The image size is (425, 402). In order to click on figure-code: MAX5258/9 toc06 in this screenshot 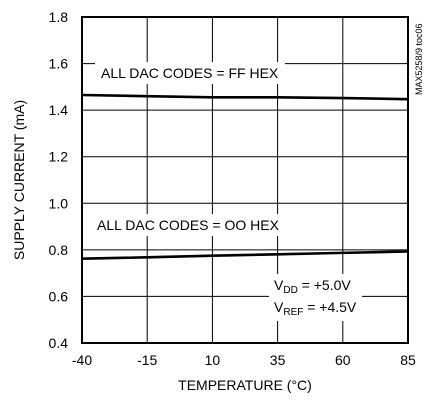, I will do `click(419, 59)`.